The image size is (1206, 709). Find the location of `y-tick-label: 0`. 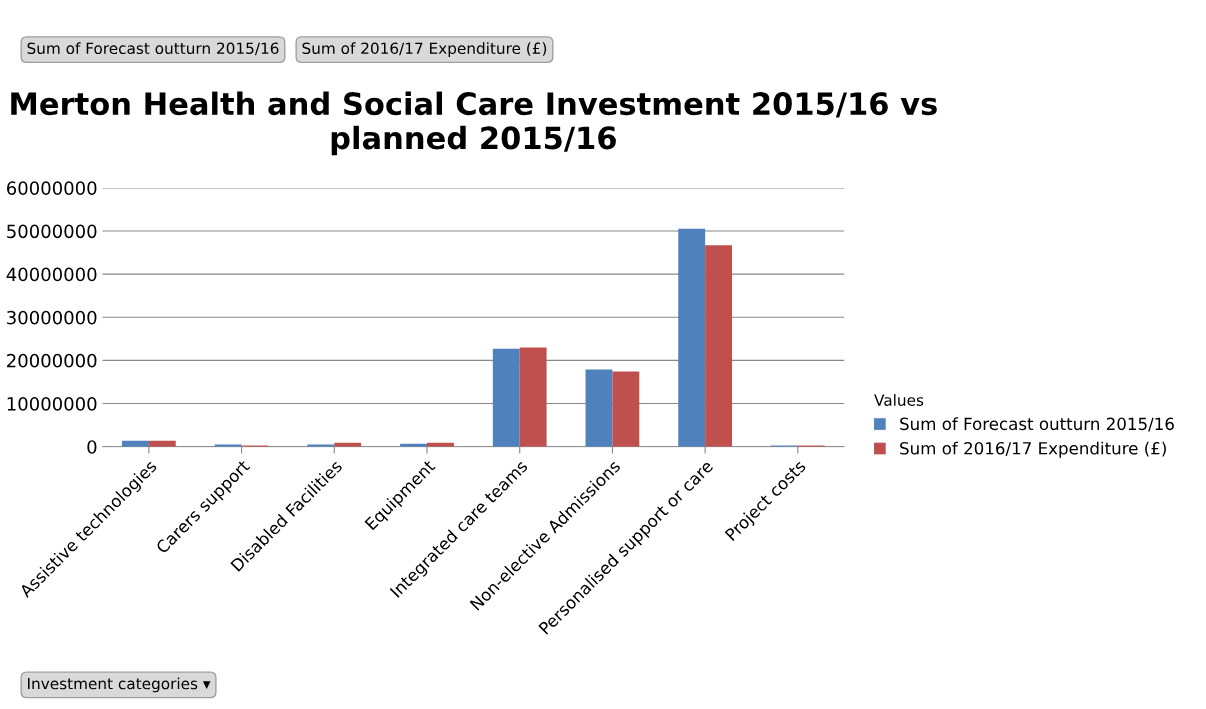

y-tick-label: 0 is located at coordinates (92, 447).